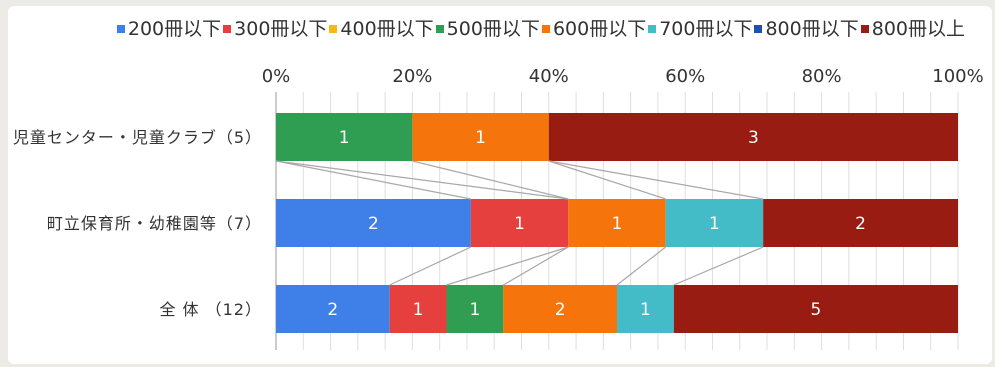 Image resolution: width=995 pixels, height=367 pixels. What do you see at coordinates (174, 29) in the screenshot?
I see `legend-label: 200冊以下` at bounding box center [174, 29].